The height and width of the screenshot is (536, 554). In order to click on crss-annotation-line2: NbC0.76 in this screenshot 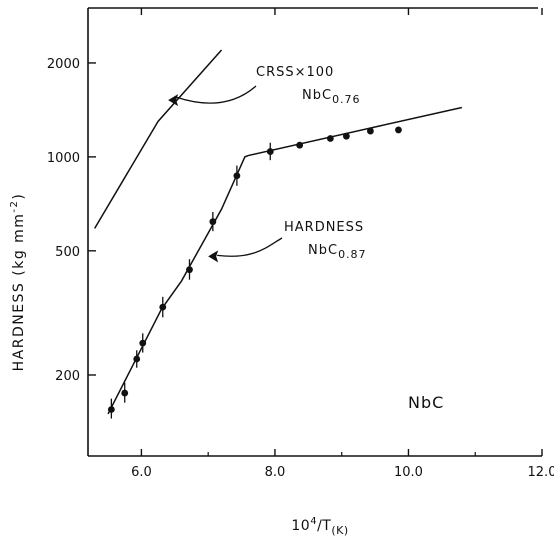, I will do `click(331, 97)`.